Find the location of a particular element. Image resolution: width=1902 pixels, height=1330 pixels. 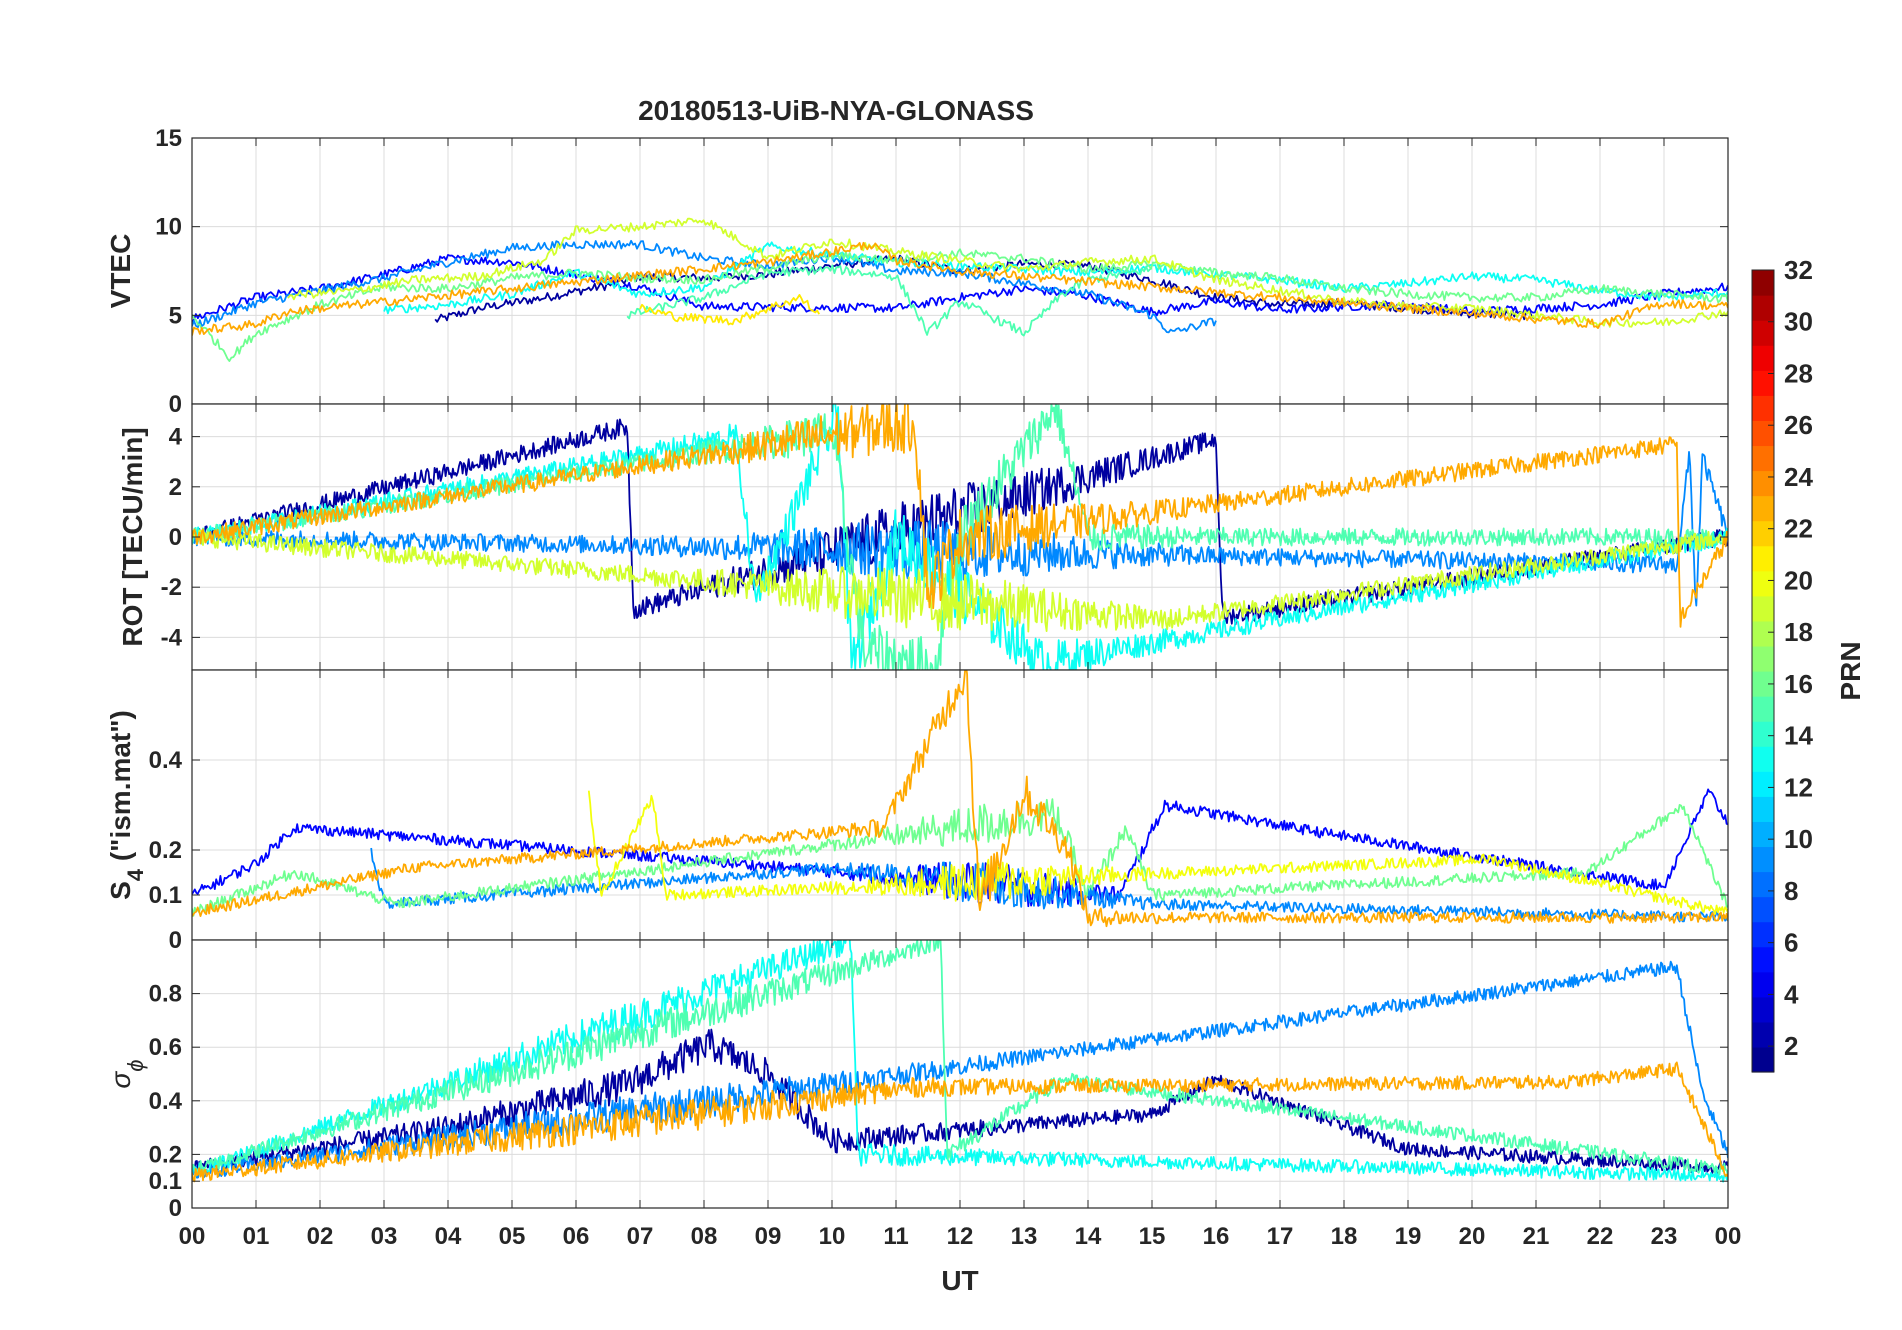

colorbar-tick-label: 6 is located at coordinates (1791, 943).